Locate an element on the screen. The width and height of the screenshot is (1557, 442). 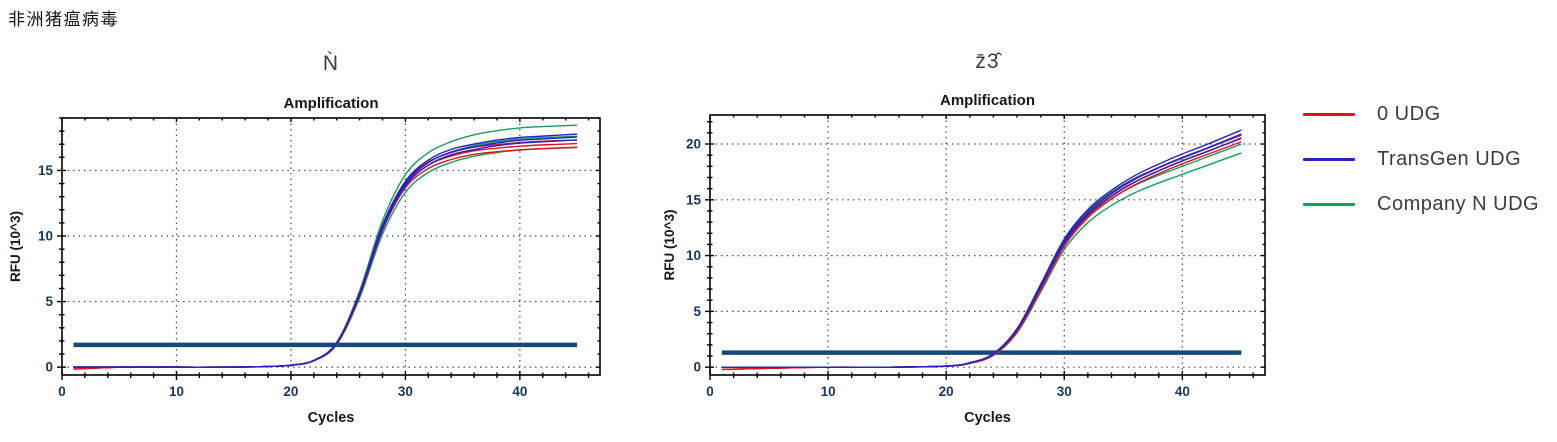
page-title: 非洲猪瘟病毒 is located at coordinates (63, 19).